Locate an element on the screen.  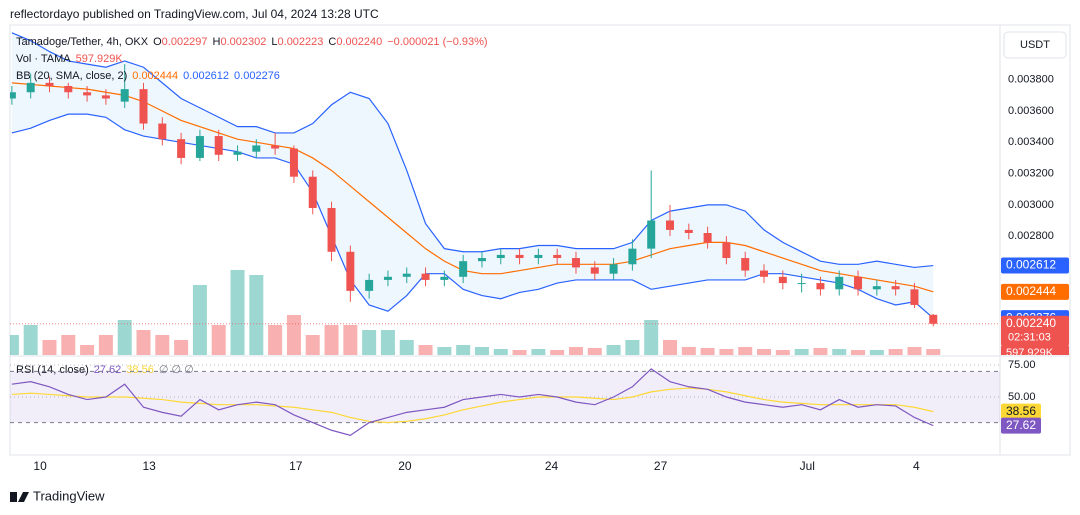
legend-item: ∅ ∅ ∅ is located at coordinates (176, 370).